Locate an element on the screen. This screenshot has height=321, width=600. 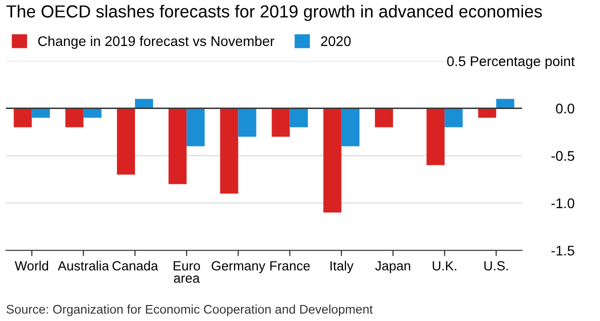
y-tick-label: -1.0 is located at coordinates (562, 203).